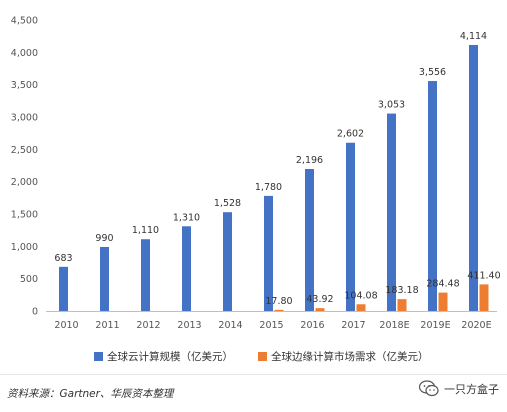 This screenshot has height=412, width=507. What do you see at coordinates (104, 238) in the screenshot?
I see `data-label-cloud: 990` at bounding box center [104, 238].